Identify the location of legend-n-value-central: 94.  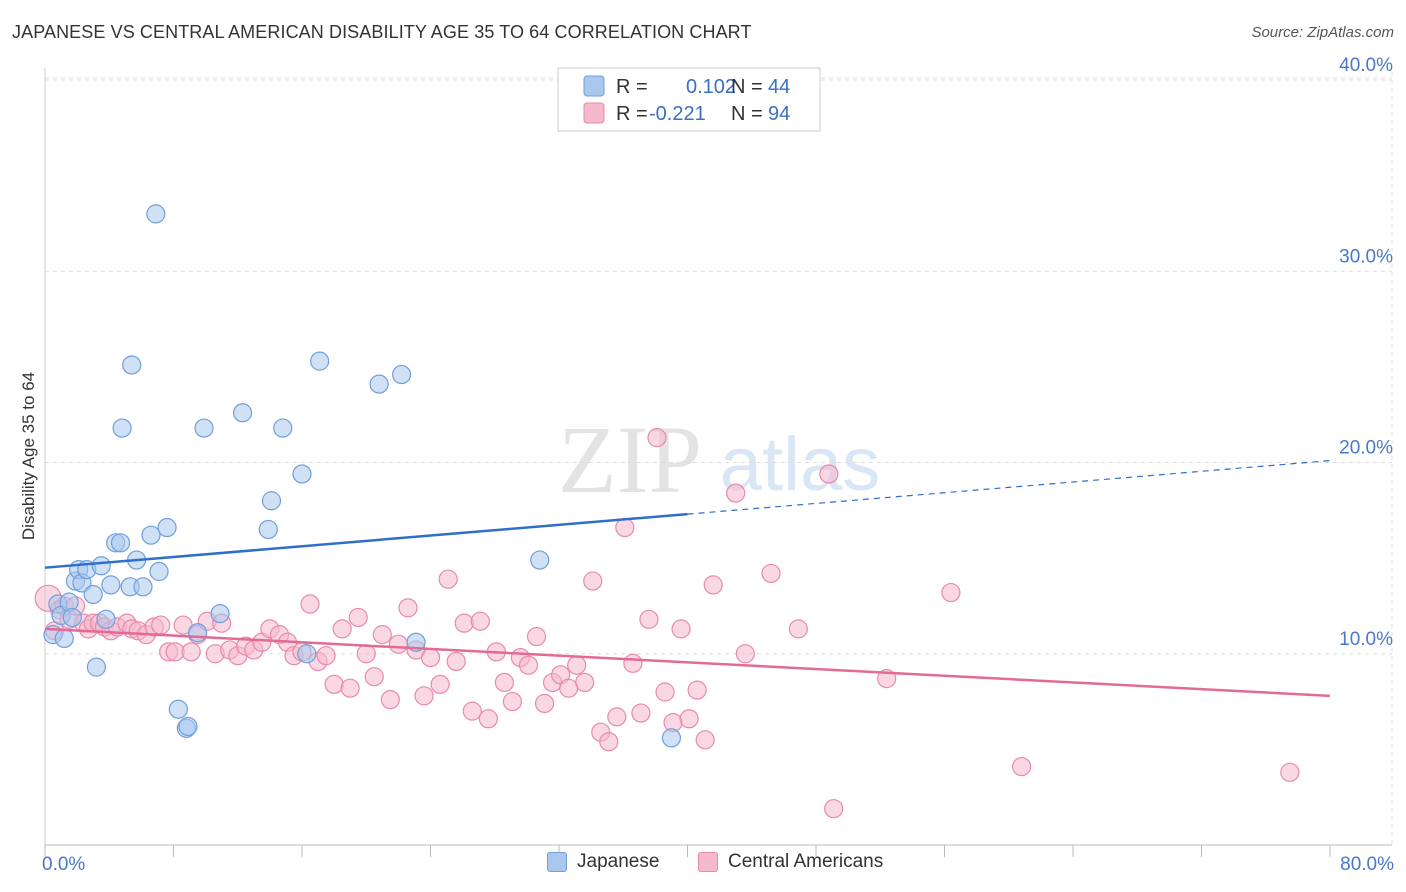
(779, 114).